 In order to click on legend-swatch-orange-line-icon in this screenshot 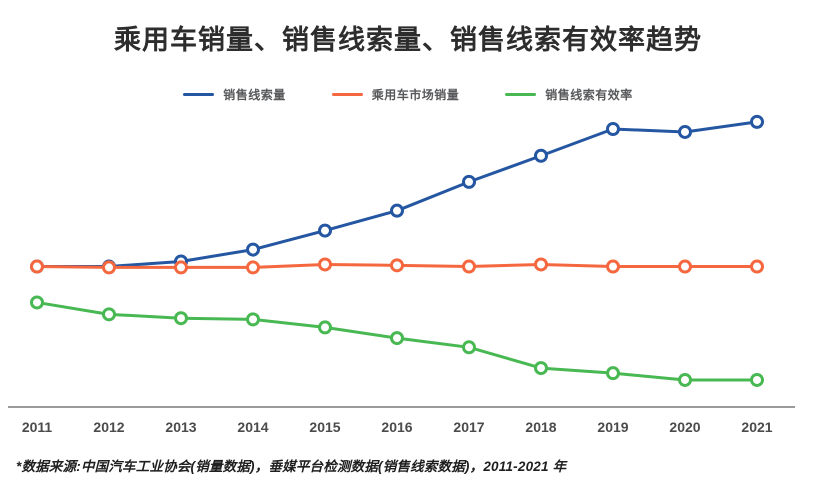, I will do `click(347, 94)`.